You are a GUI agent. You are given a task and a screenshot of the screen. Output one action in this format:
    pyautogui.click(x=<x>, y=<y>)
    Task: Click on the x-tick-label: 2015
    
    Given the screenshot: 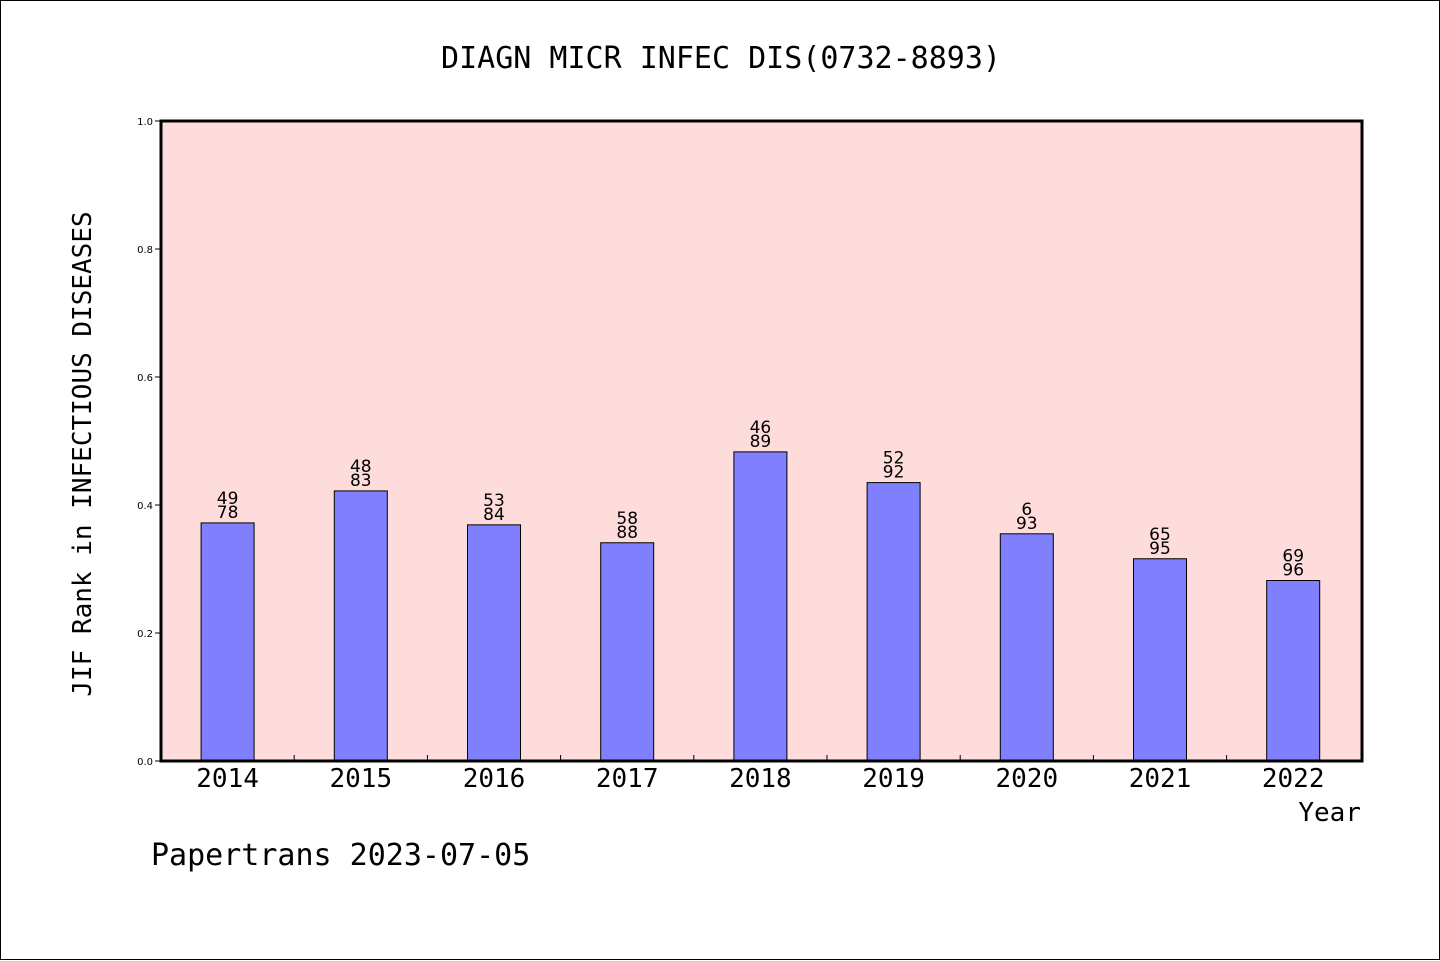 What is the action you would take?
    pyautogui.click(x=360, y=779)
    